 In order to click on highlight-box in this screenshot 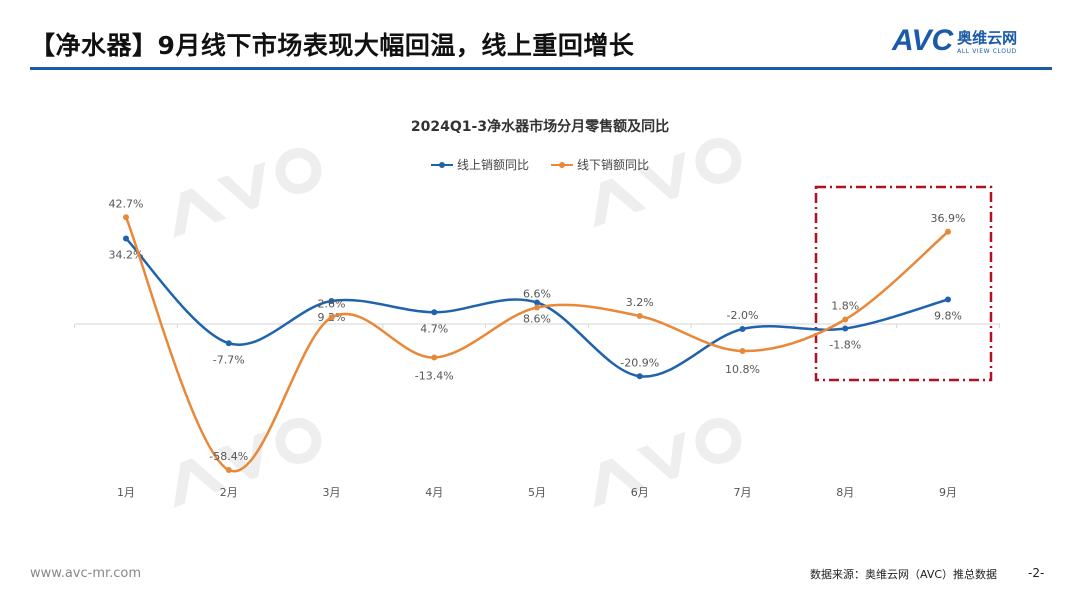, I will do `click(903, 283)`.